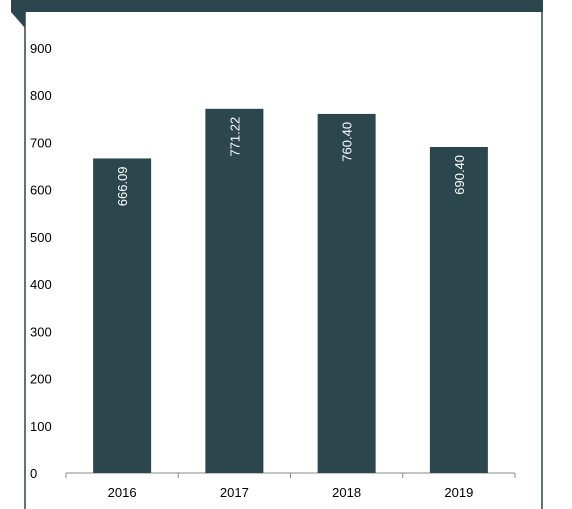  Describe the element at coordinates (458, 309) in the screenshot. I see `bar-2019` at that location.